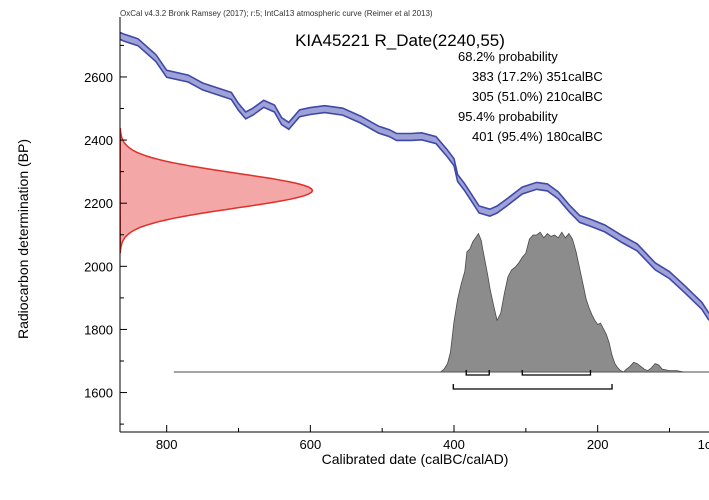 This screenshot has width=709, height=500. What do you see at coordinates (98, 329) in the screenshot?
I see `y-tick-label-1800: 1800` at bounding box center [98, 329].